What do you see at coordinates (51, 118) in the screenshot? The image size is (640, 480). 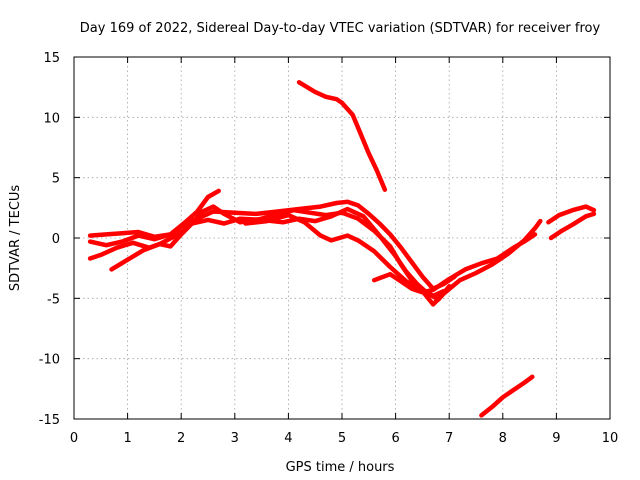 I see `y-tick-label: 10` at bounding box center [51, 118].